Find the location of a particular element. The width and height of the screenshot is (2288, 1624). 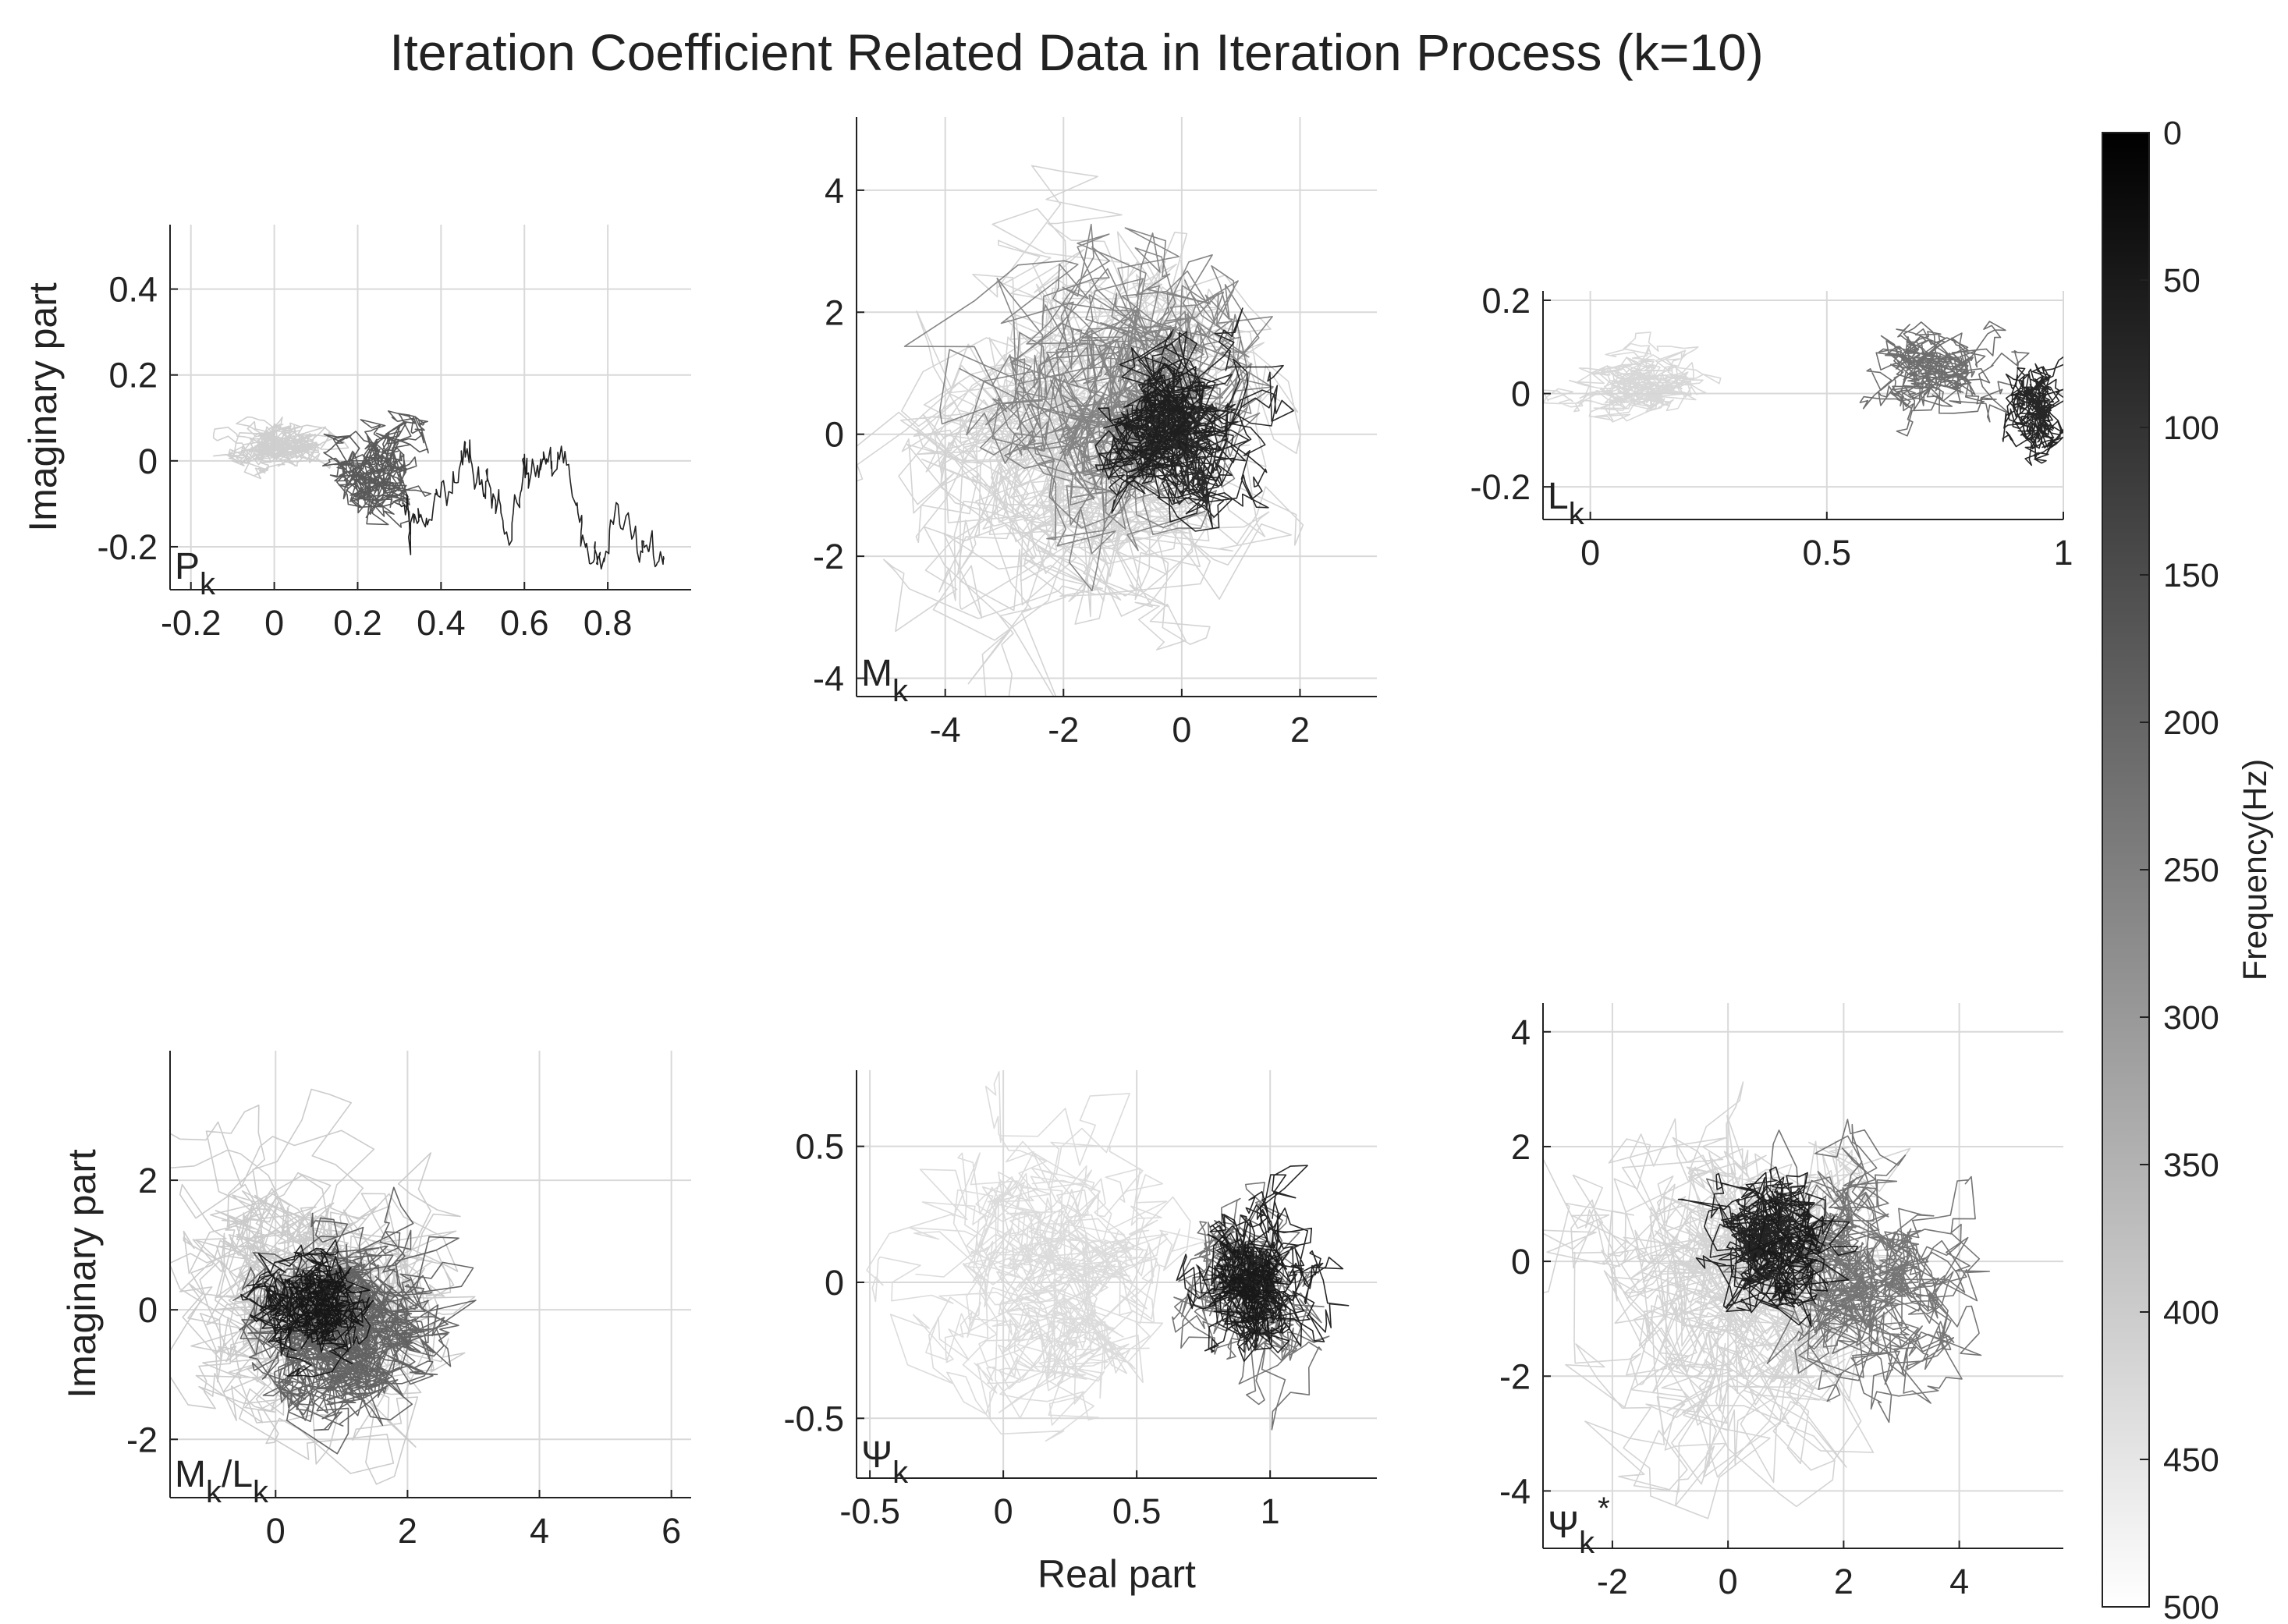

colorbar-tick-label: 450 is located at coordinates (2191, 1460).